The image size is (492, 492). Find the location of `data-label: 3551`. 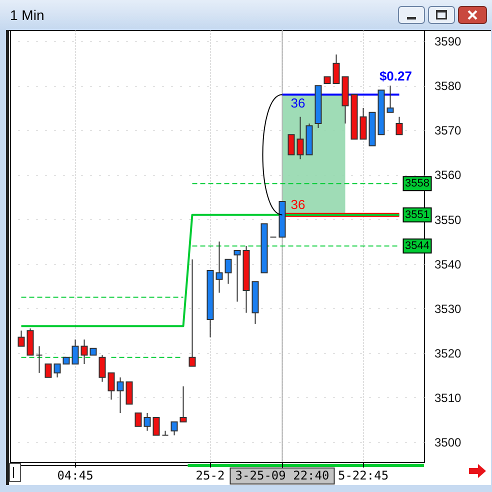

data-label: 3551 is located at coordinates (417, 214).